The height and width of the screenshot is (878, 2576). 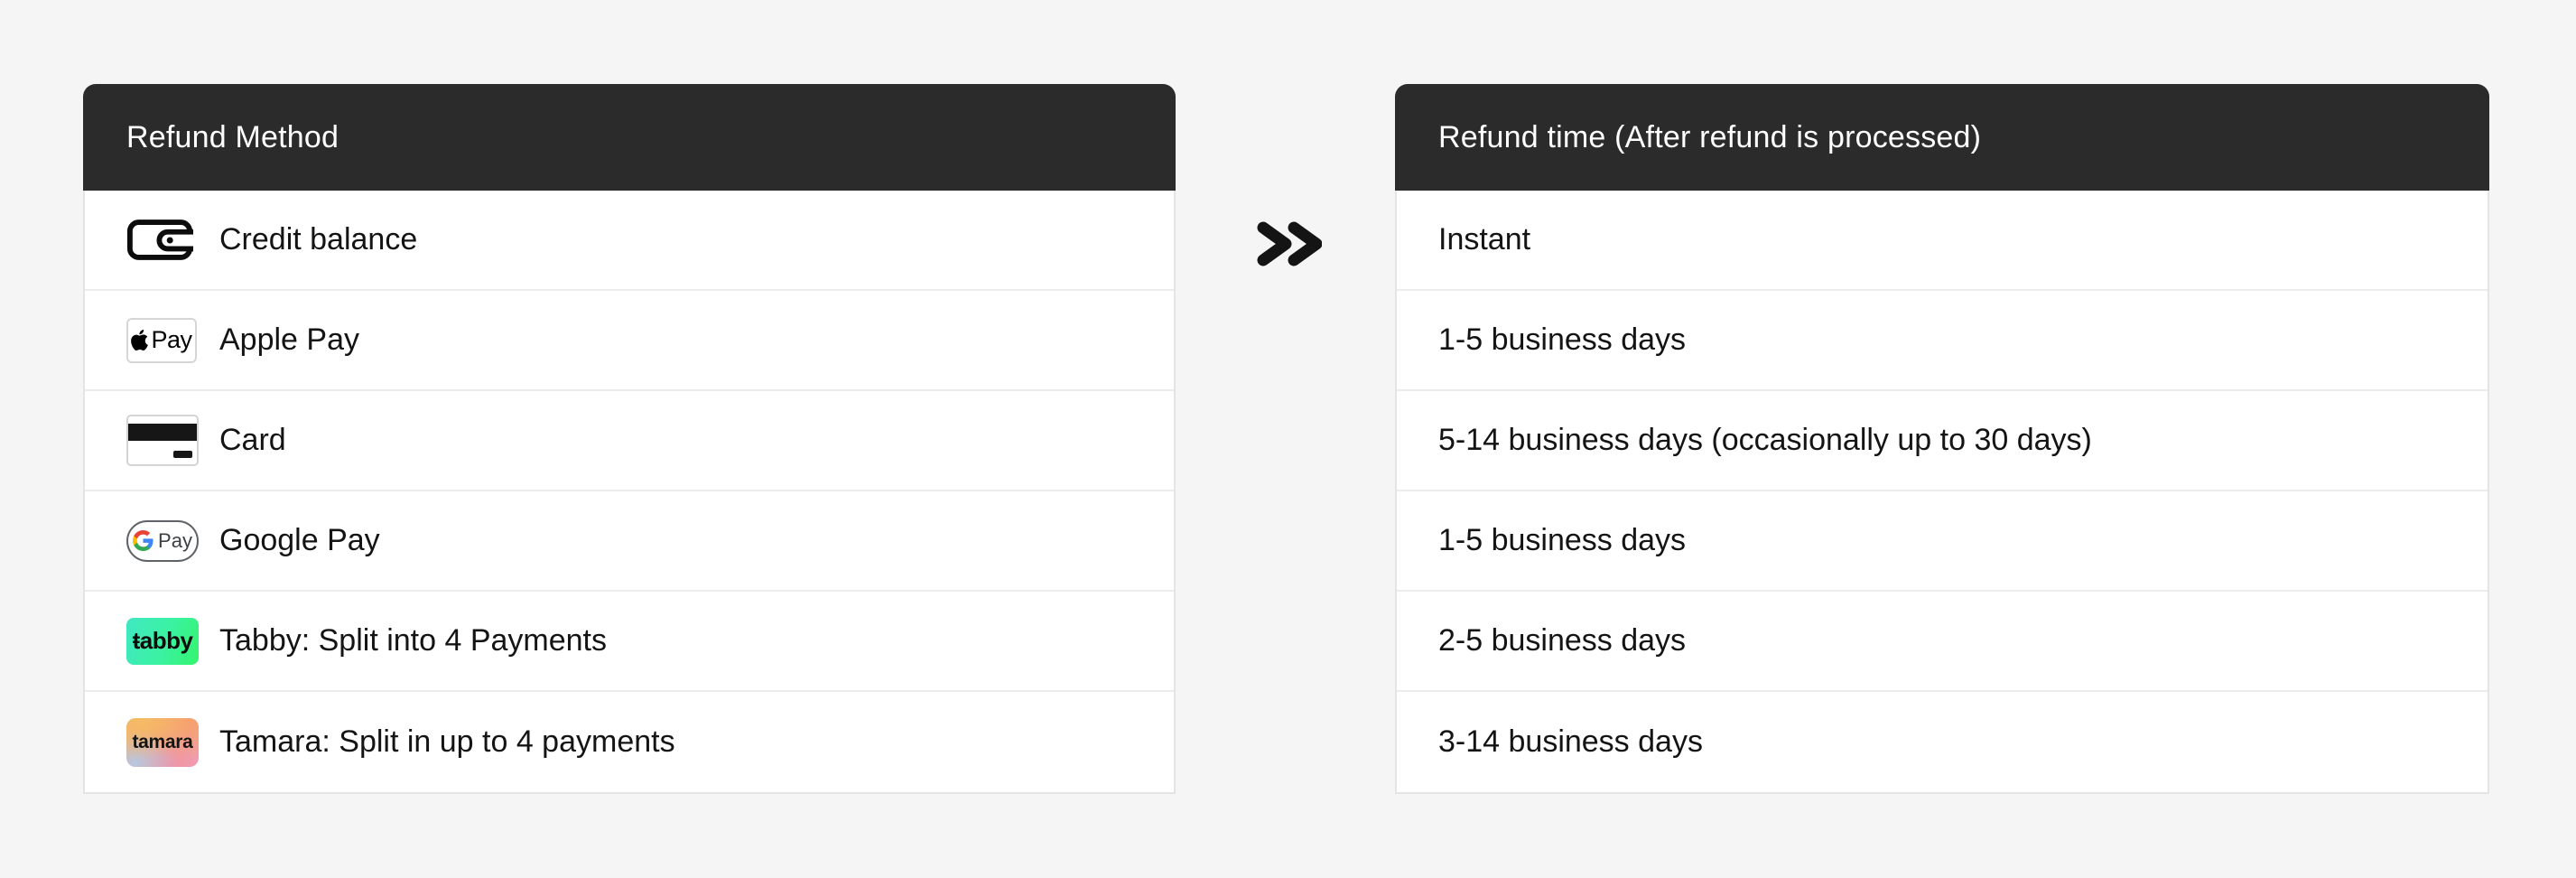 What do you see at coordinates (629, 541) in the screenshot?
I see `table-row-google-pay: Pay Google Pay` at bounding box center [629, 541].